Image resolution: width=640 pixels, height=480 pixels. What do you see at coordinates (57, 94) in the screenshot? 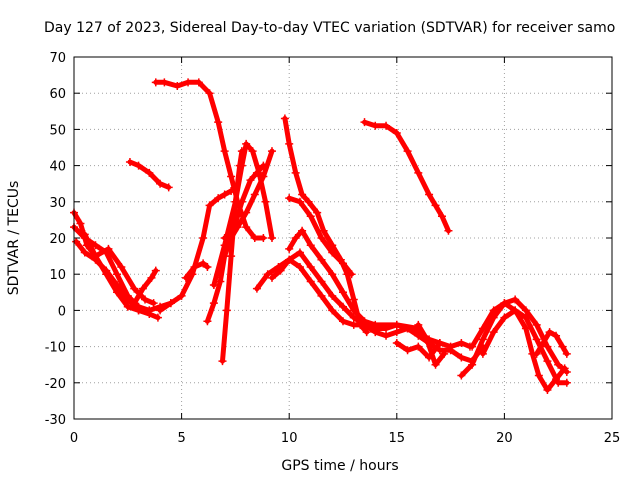
I see `y-tick-label: 60` at bounding box center [57, 94].